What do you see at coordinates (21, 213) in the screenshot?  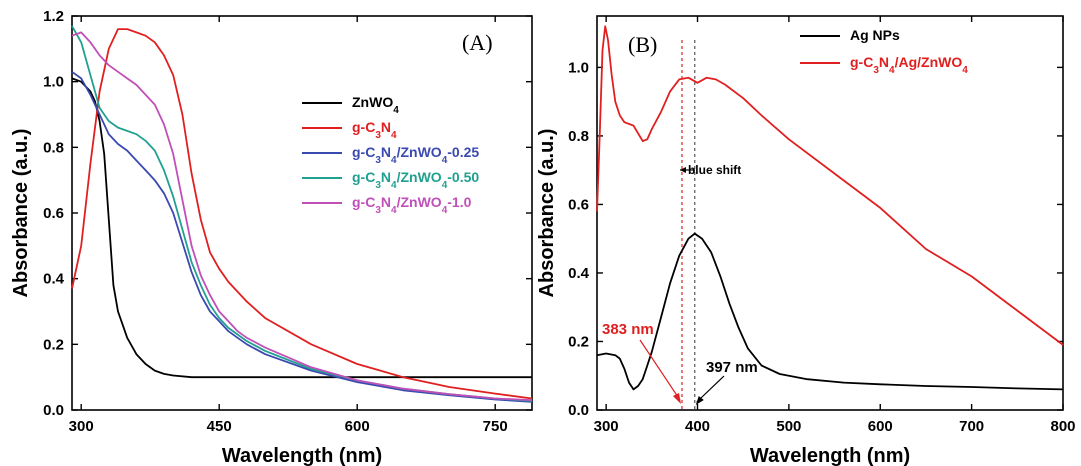 I see `panel-a-y-axis-label: Absorbance (a.u.)` at bounding box center [21, 213].